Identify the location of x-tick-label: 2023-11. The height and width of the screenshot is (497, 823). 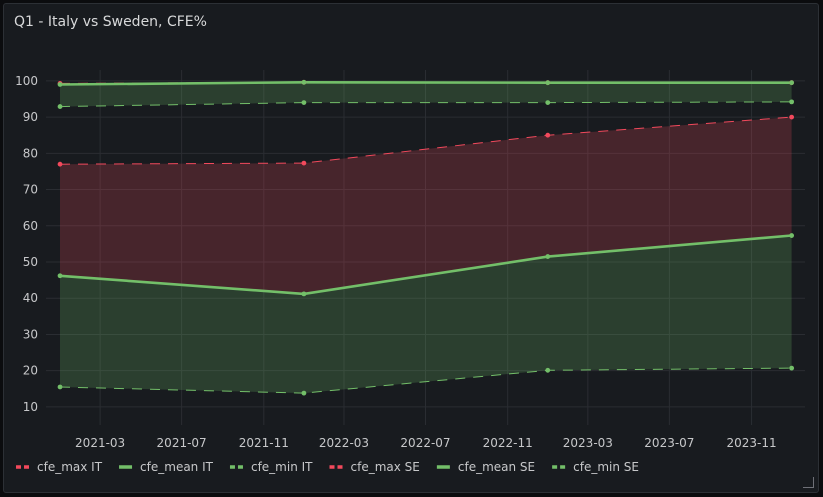
(751, 443).